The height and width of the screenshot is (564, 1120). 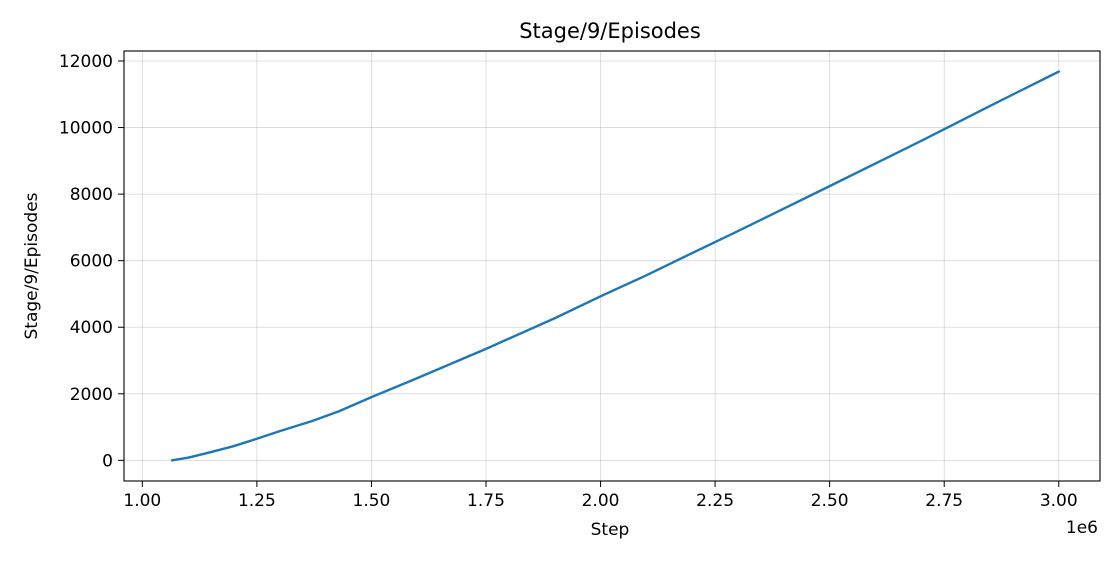 What do you see at coordinates (610, 530) in the screenshot?
I see `x-axis-label: Step` at bounding box center [610, 530].